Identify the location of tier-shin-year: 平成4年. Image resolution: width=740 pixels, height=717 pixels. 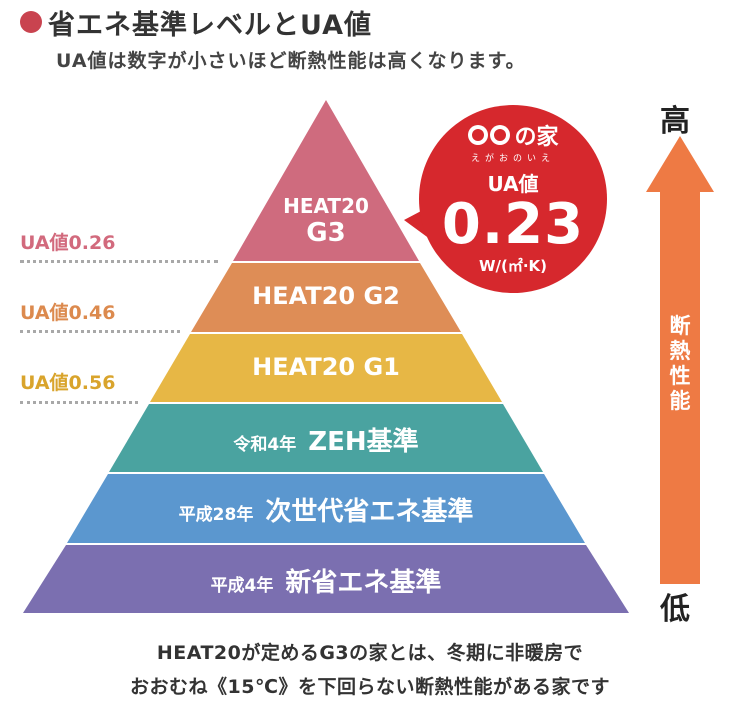
(242, 586).